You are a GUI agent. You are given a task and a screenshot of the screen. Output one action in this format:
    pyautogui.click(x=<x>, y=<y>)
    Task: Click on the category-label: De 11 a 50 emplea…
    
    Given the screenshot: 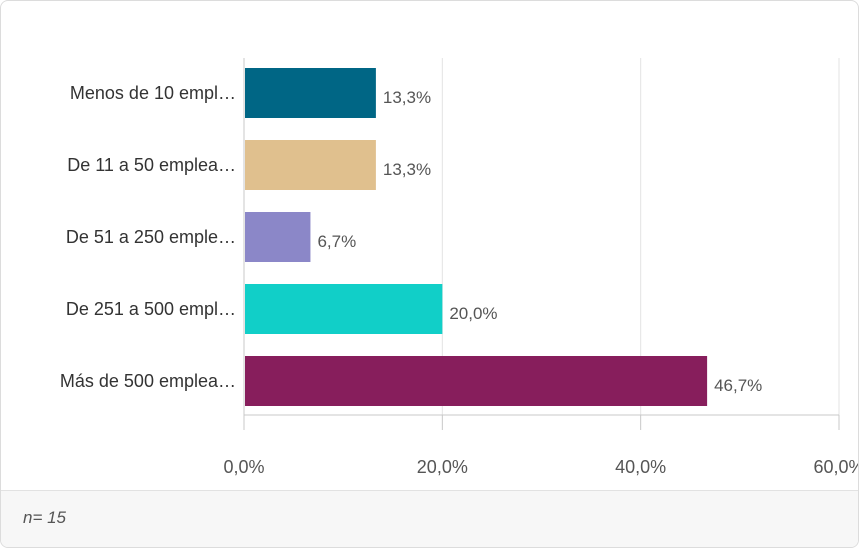 What is the action you would take?
    pyautogui.click(x=151, y=165)
    